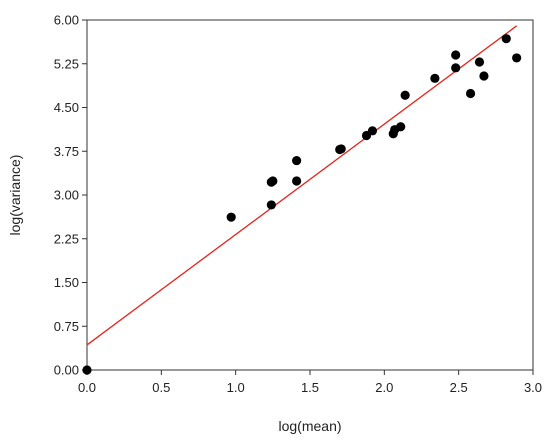  What do you see at coordinates (66, 20) in the screenshot?
I see `y-tick-label: 6.00` at bounding box center [66, 20].